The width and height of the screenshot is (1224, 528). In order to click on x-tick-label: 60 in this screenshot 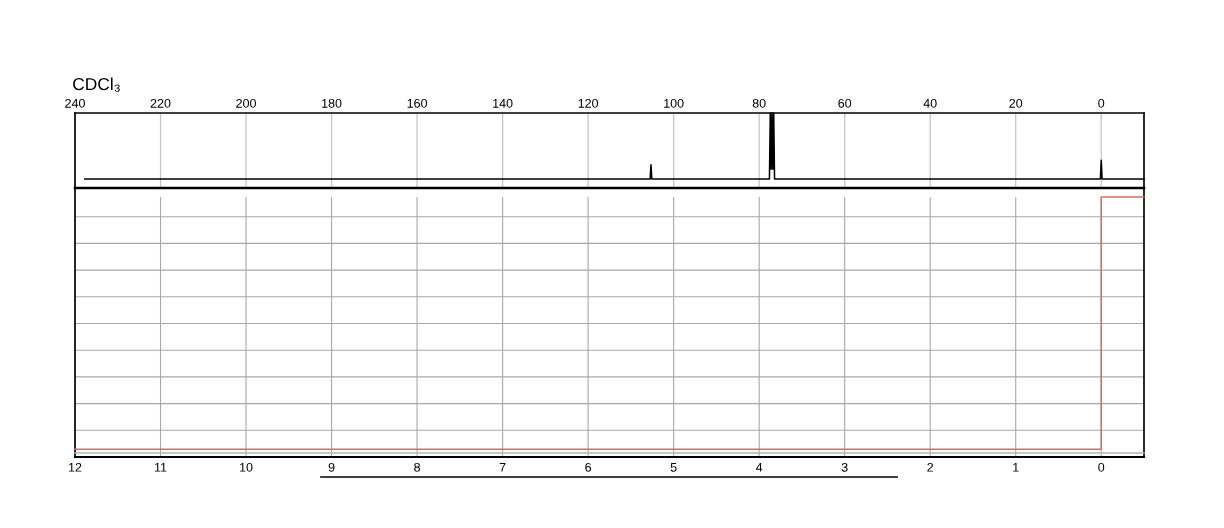, I will do `click(845, 103)`.